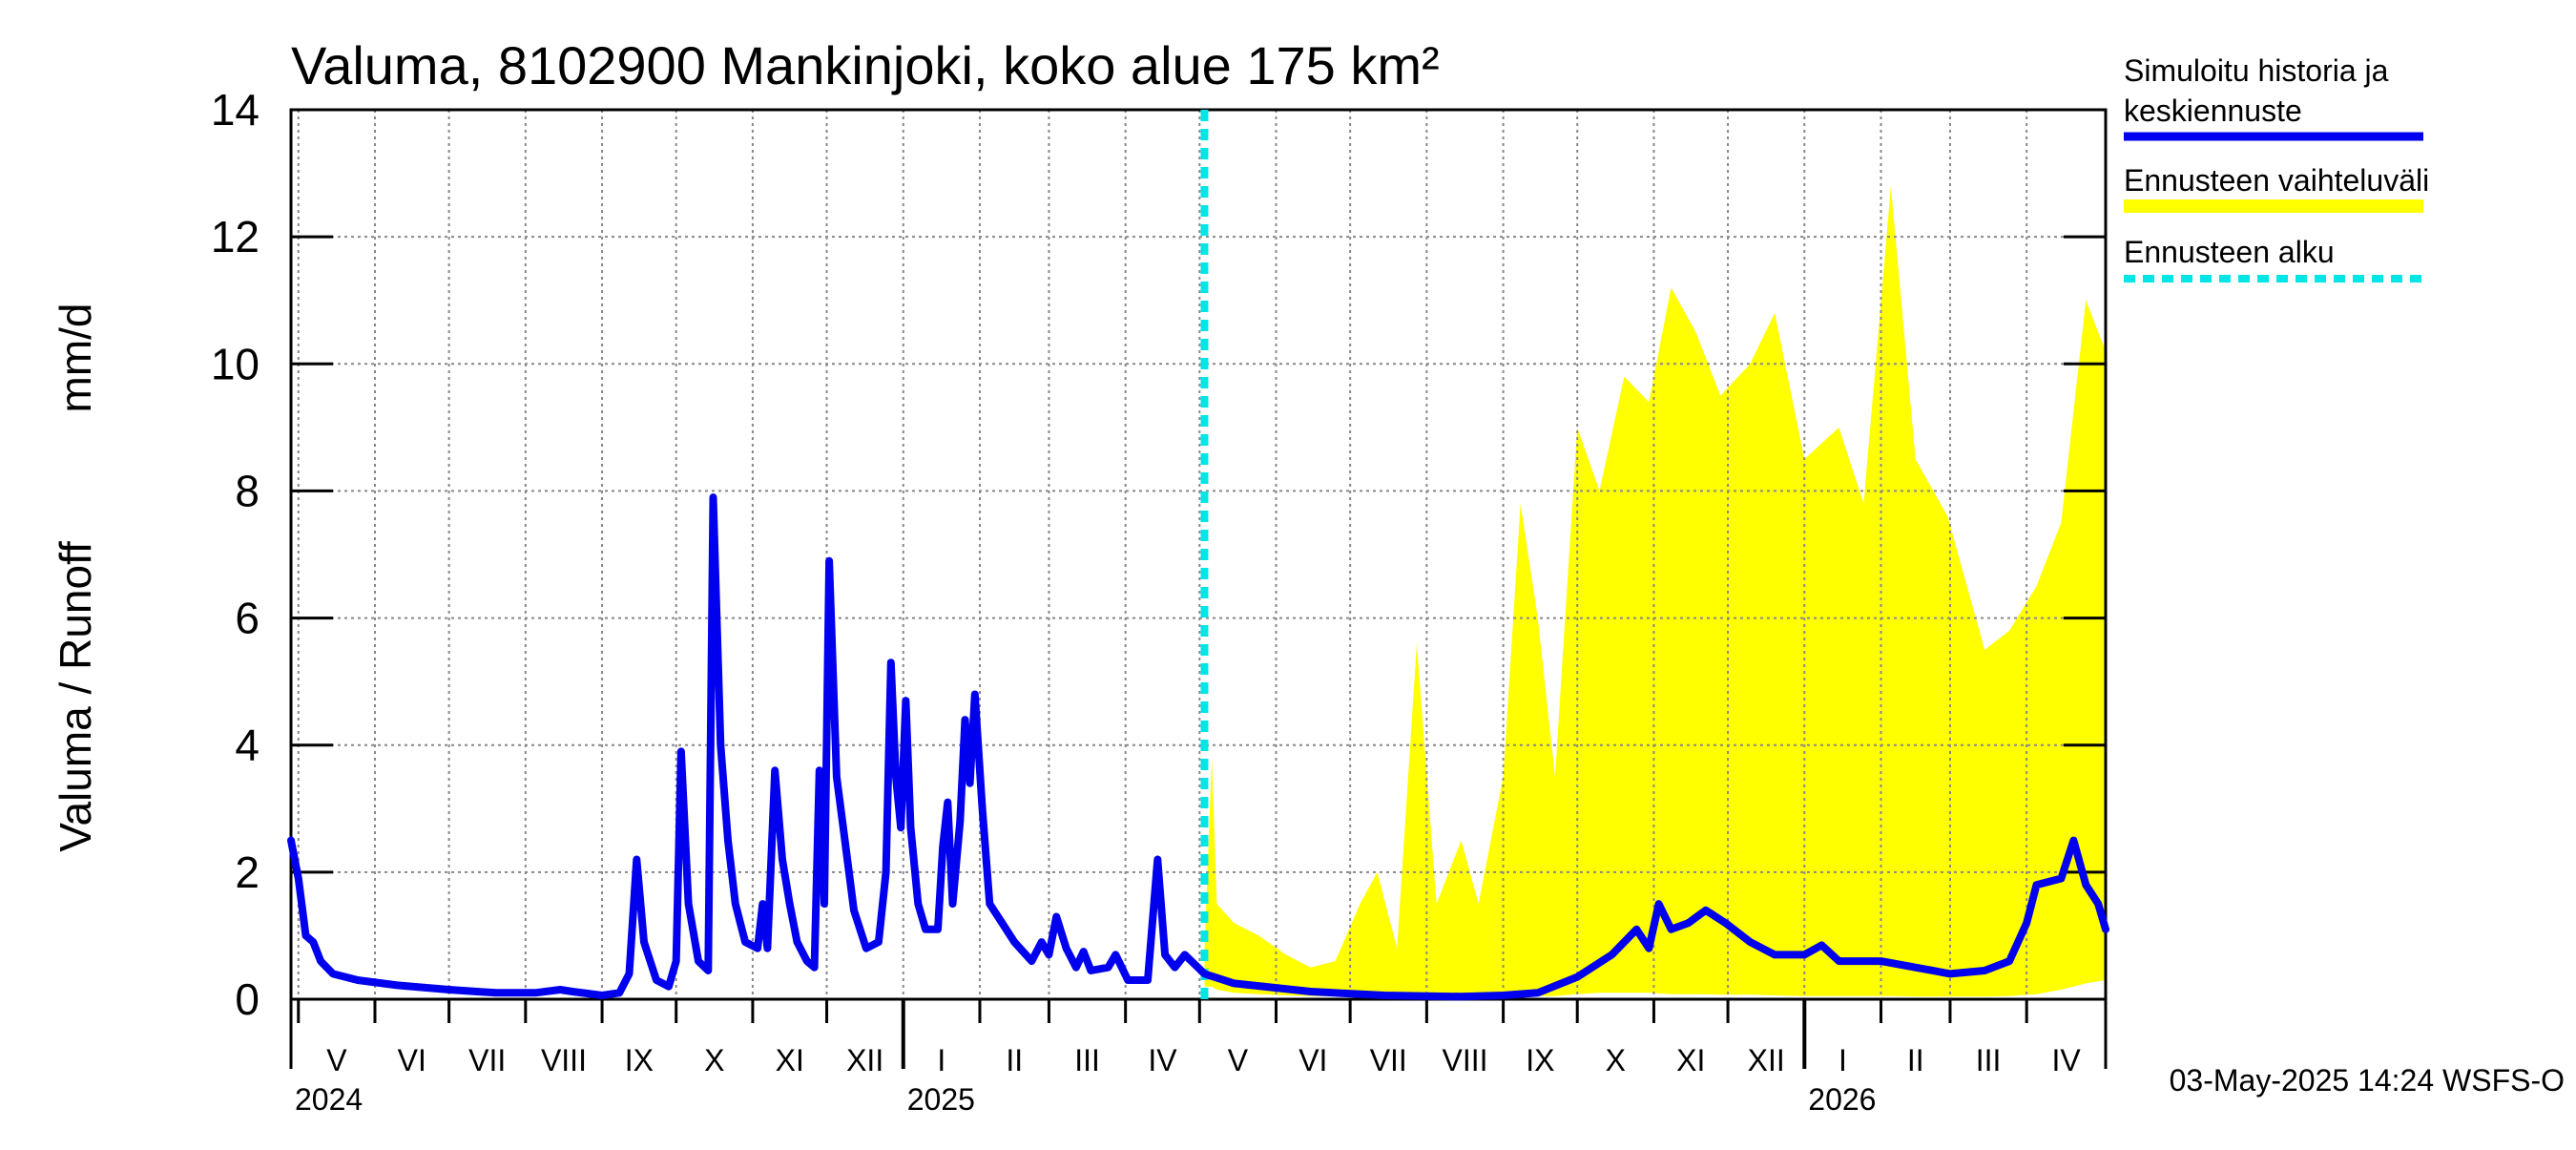  What do you see at coordinates (247, 745) in the screenshot?
I see `y-tick-label: 4` at bounding box center [247, 745].